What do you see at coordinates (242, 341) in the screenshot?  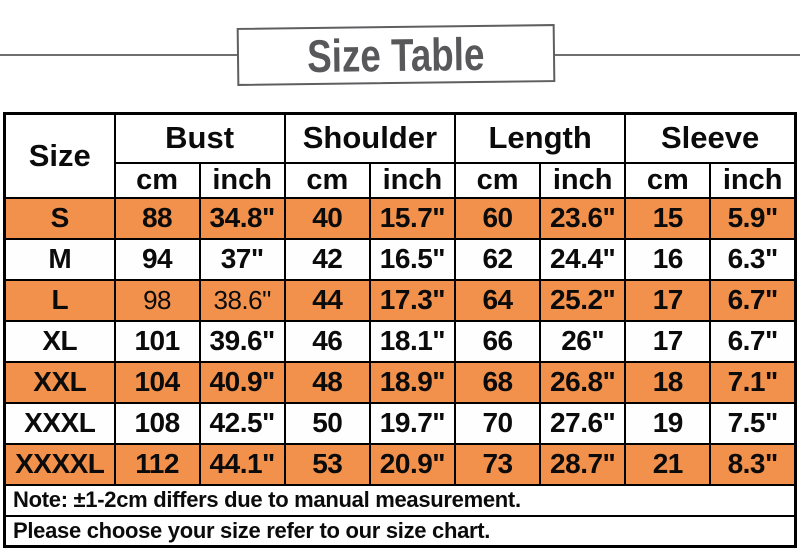 I see `measurement-cell: 39.6"` at bounding box center [242, 341].